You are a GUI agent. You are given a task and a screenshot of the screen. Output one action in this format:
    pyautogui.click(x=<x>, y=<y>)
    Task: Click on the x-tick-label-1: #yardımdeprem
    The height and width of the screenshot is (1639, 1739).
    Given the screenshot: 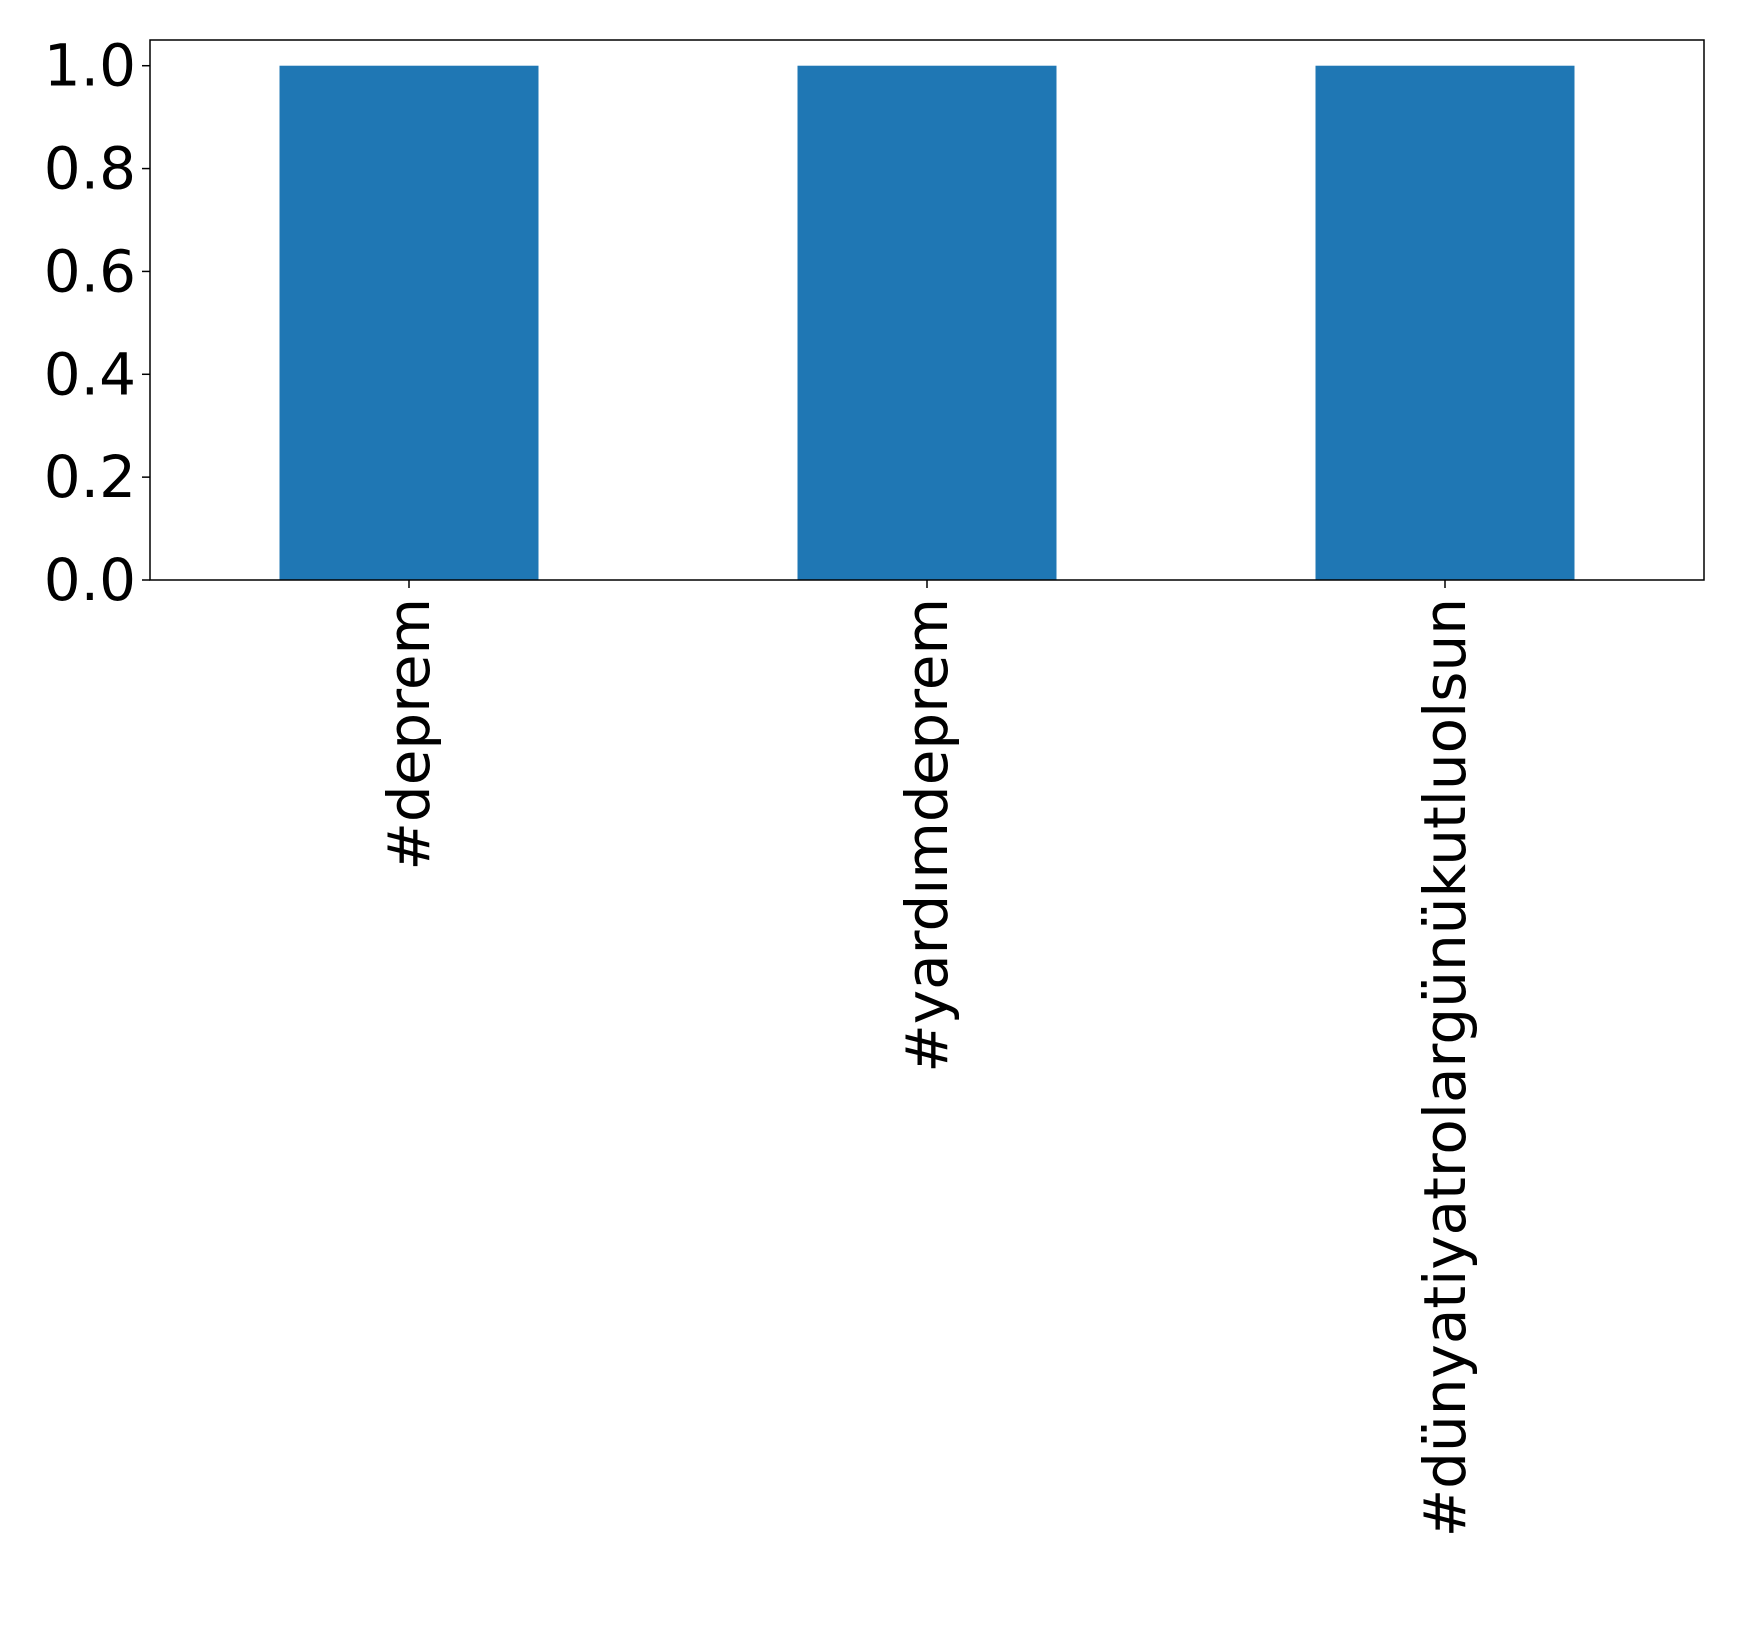 What is the action you would take?
    pyautogui.click(x=927, y=835)
    